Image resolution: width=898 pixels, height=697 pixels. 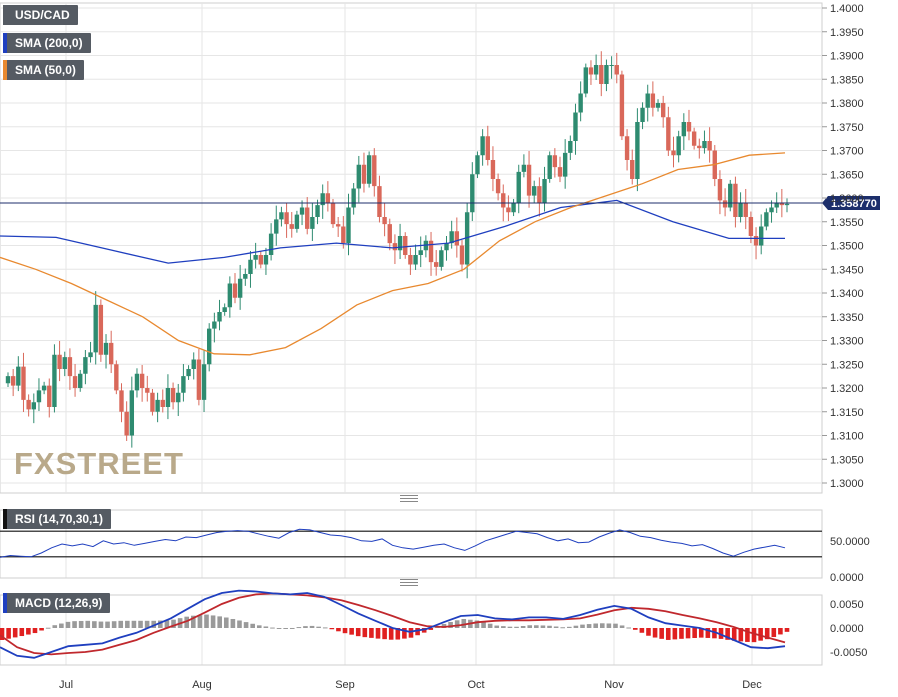 I want to click on legend-macd: MACD (12,26,9), so click(x=57, y=603).